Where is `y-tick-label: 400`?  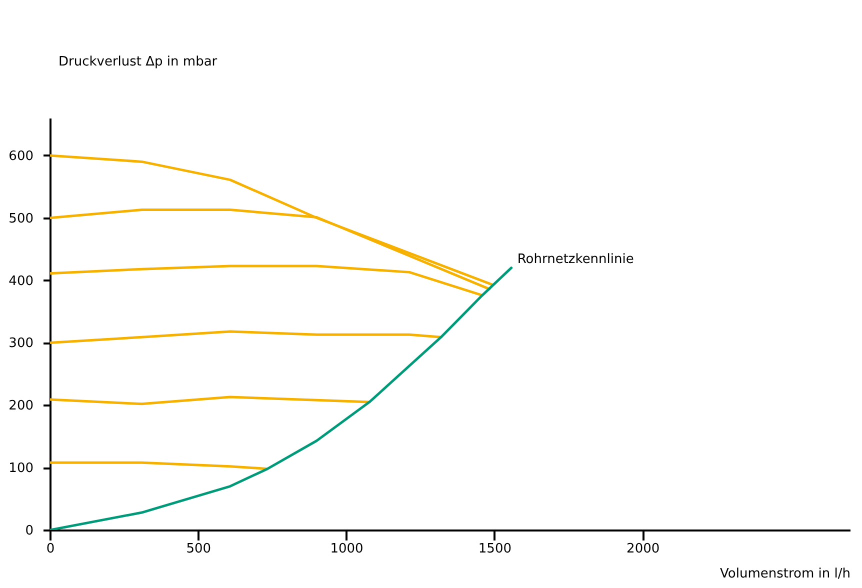 y-tick-label: 400 is located at coordinates (21, 281).